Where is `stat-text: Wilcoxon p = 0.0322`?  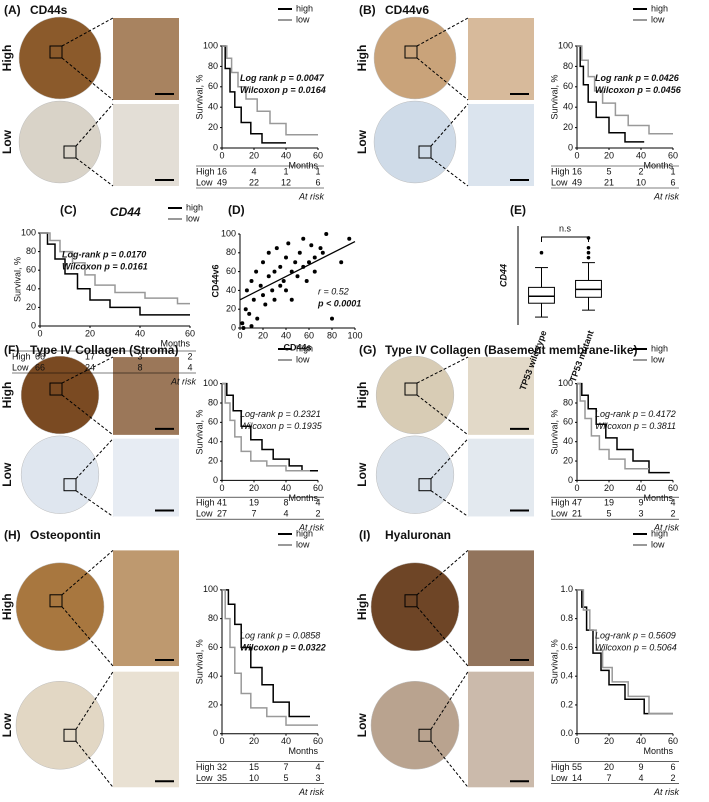
stat-text: Wilcoxon p = 0.0322 is located at coordinates (283, 647).